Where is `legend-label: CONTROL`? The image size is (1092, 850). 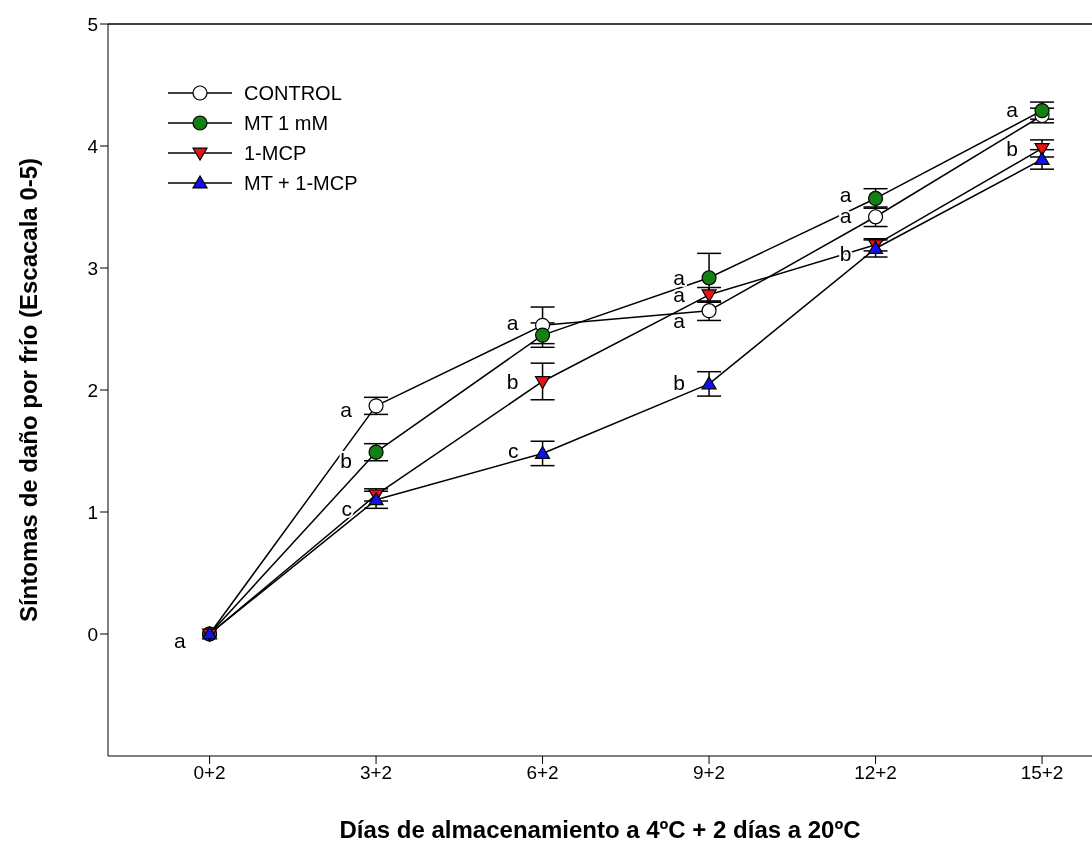
legend-label: CONTROL is located at coordinates (293, 93).